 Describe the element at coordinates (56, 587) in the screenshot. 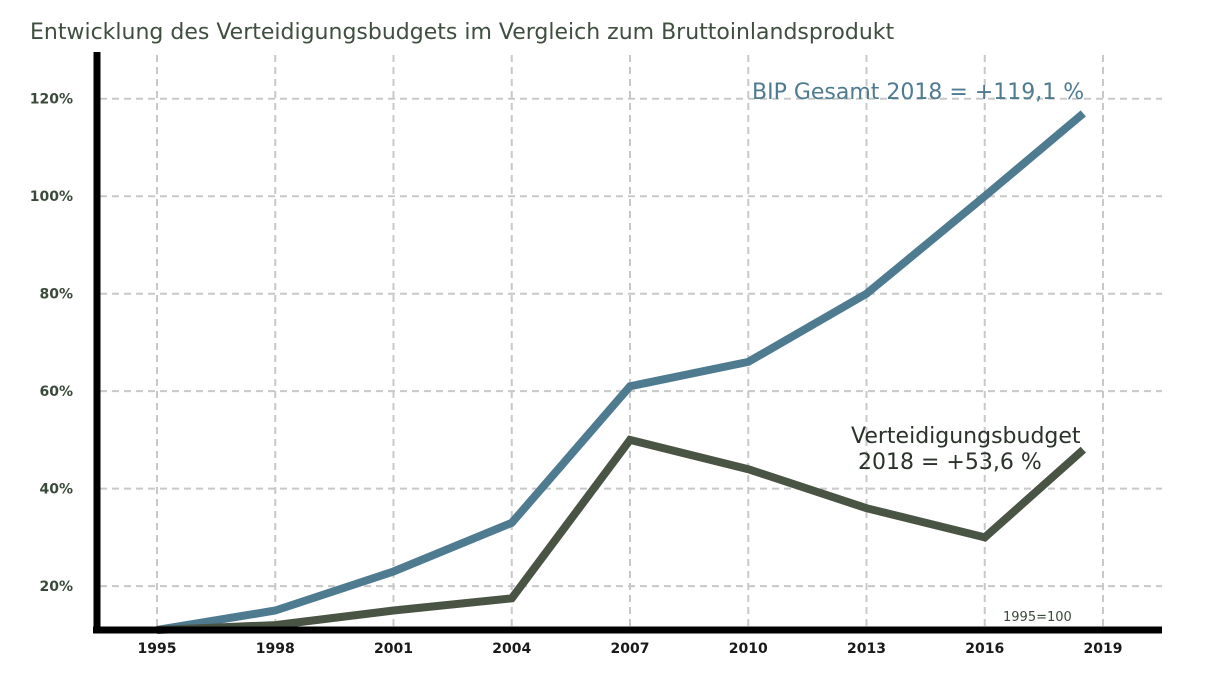

I see `y-tick-label: 20%` at that location.